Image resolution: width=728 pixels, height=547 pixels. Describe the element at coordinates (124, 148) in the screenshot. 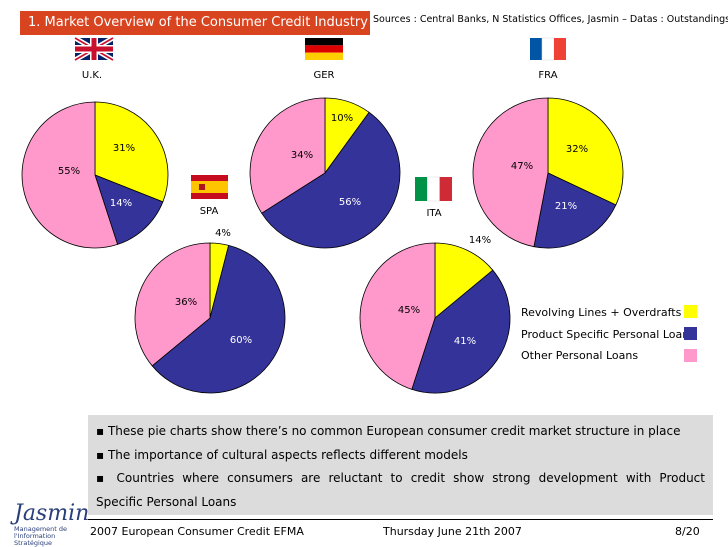

I see `slice-label-uk-revolving: 31%` at that location.